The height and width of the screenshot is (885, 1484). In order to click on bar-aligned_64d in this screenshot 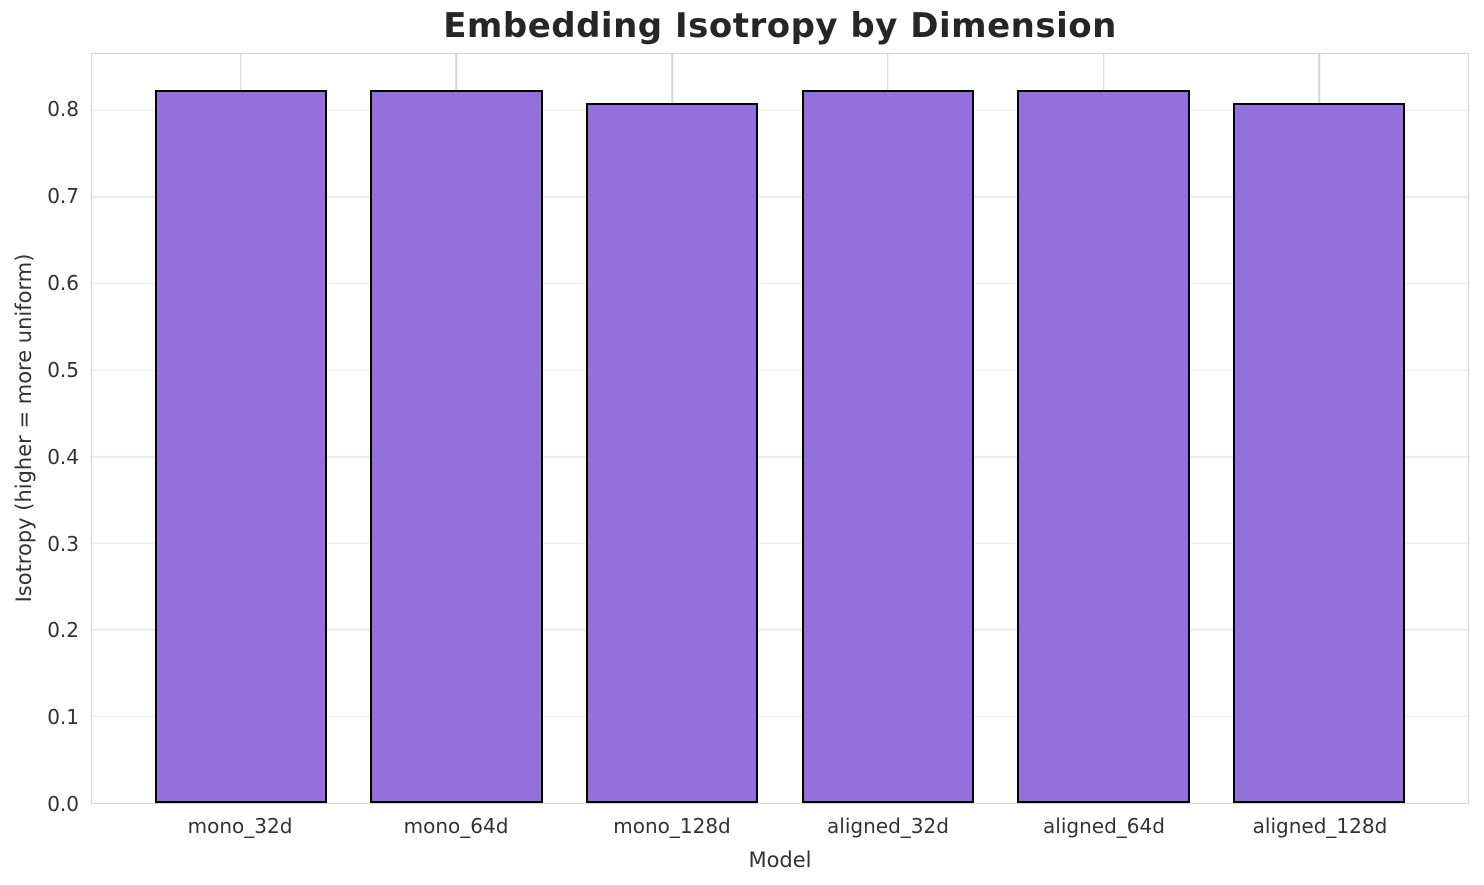, I will do `click(1103, 446)`.